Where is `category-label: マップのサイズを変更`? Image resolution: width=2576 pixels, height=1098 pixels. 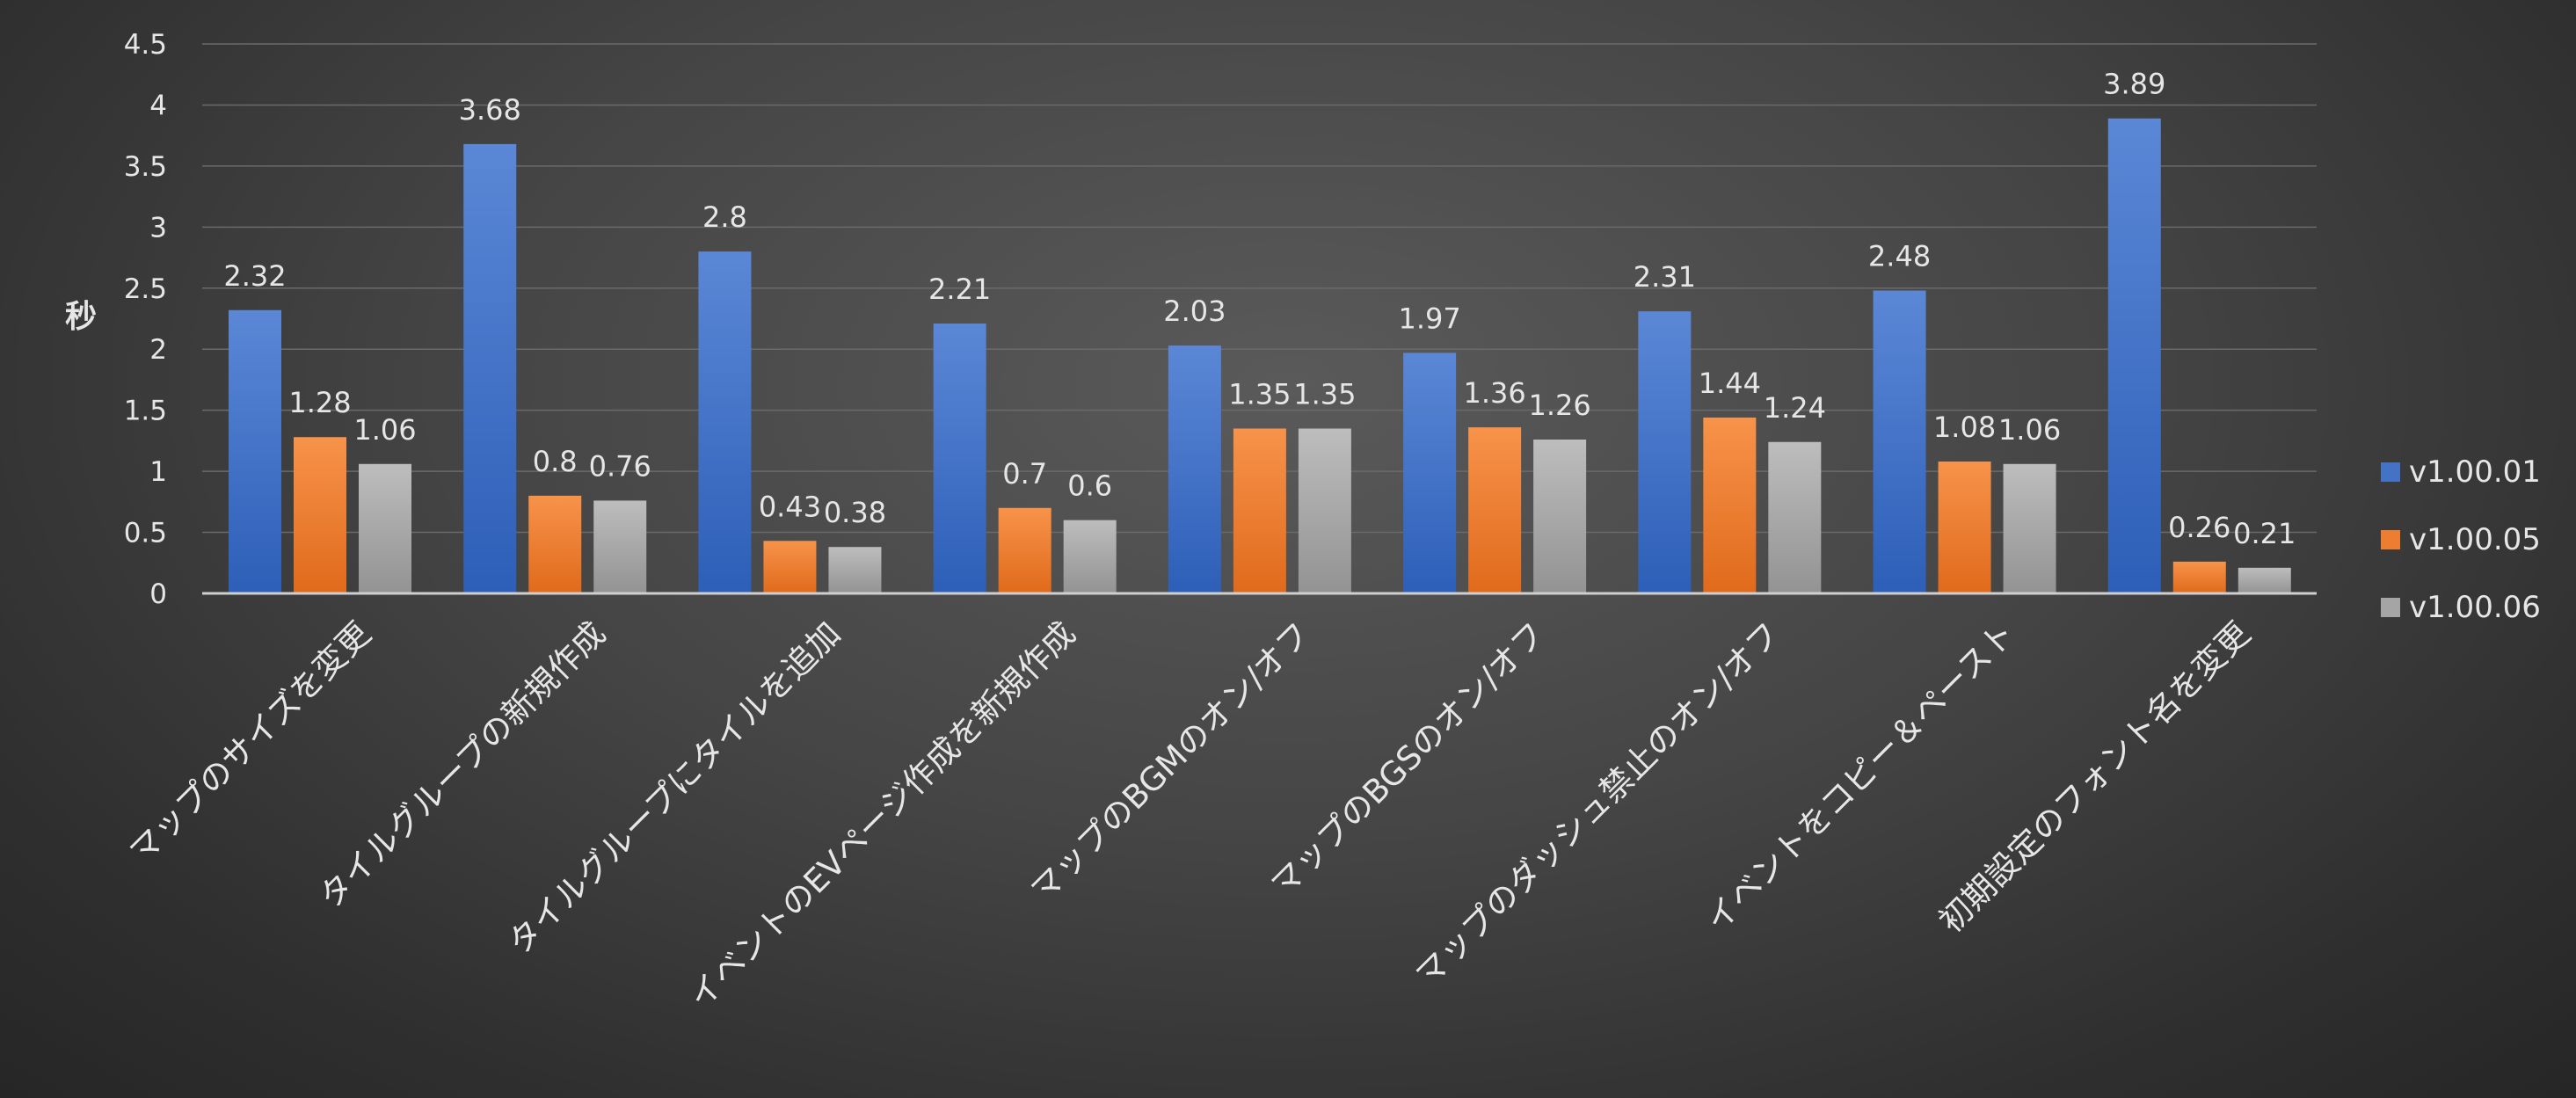
category-label: マップのサイズを変更 is located at coordinates (250, 742).